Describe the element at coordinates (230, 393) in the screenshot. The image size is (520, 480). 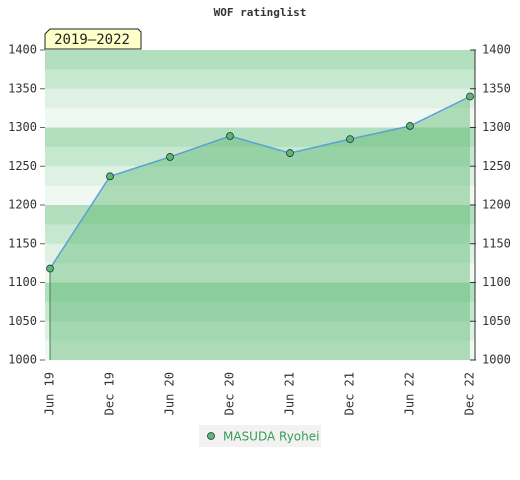
I see `x-tick-label: Dec 20` at that location.